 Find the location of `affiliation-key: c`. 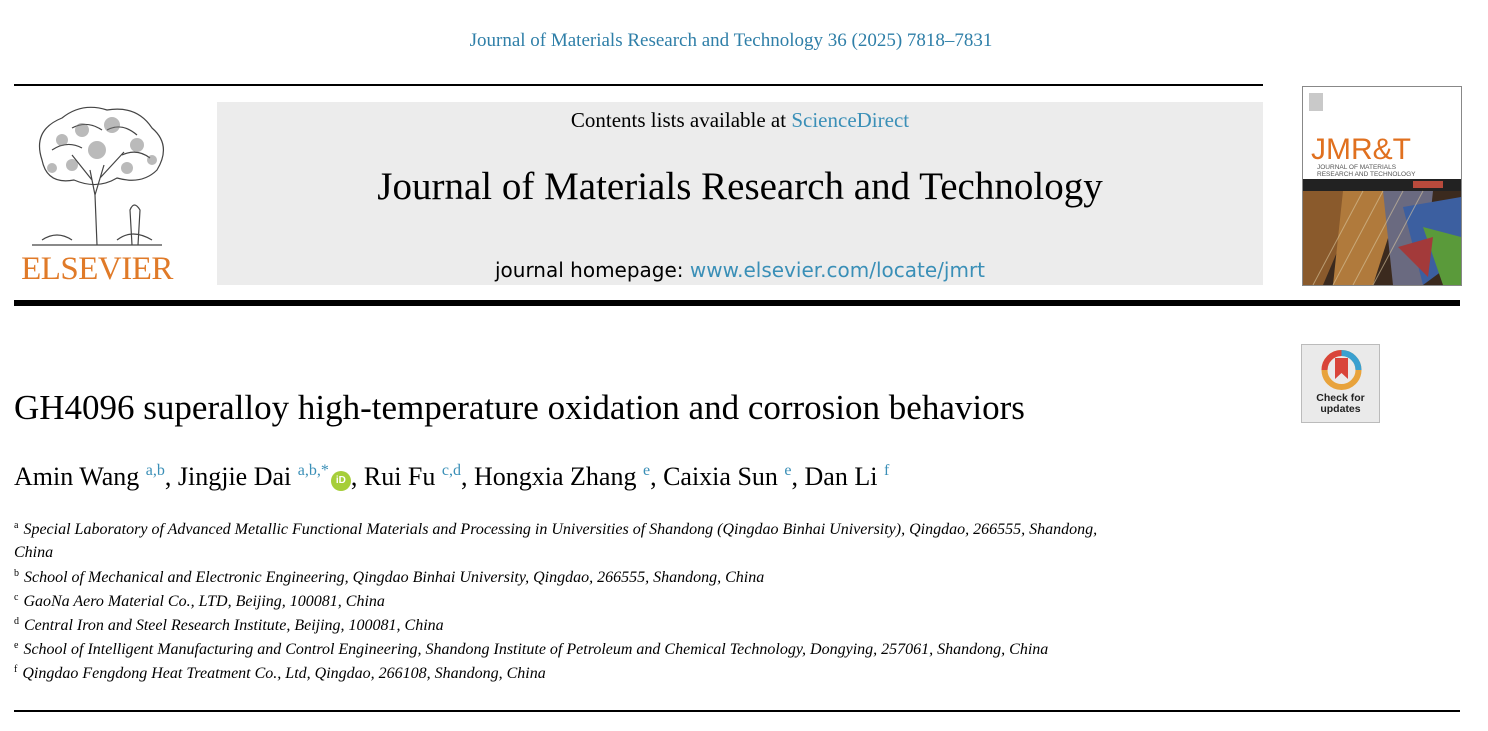

affiliation-key: c is located at coordinates (16, 597).